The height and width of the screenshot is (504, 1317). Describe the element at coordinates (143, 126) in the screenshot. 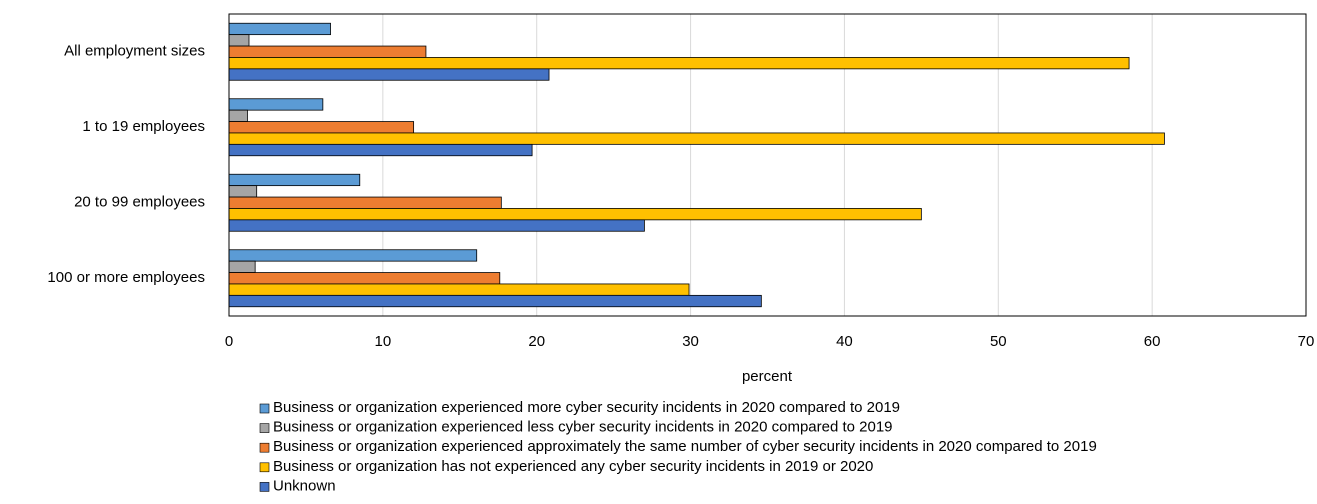

I see `y-tick-label: 1 to 19 employees` at that location.